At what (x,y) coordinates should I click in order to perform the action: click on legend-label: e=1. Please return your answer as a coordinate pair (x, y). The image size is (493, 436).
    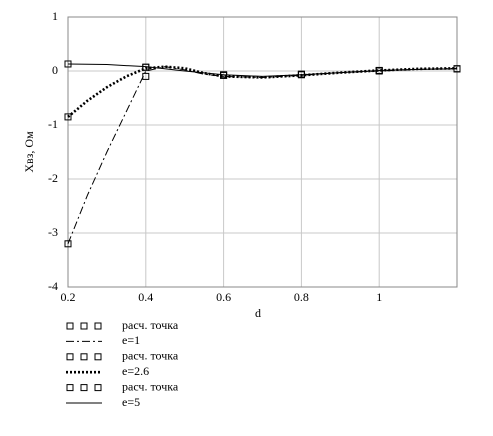
    Looking at the image, I should click on (131, 340).